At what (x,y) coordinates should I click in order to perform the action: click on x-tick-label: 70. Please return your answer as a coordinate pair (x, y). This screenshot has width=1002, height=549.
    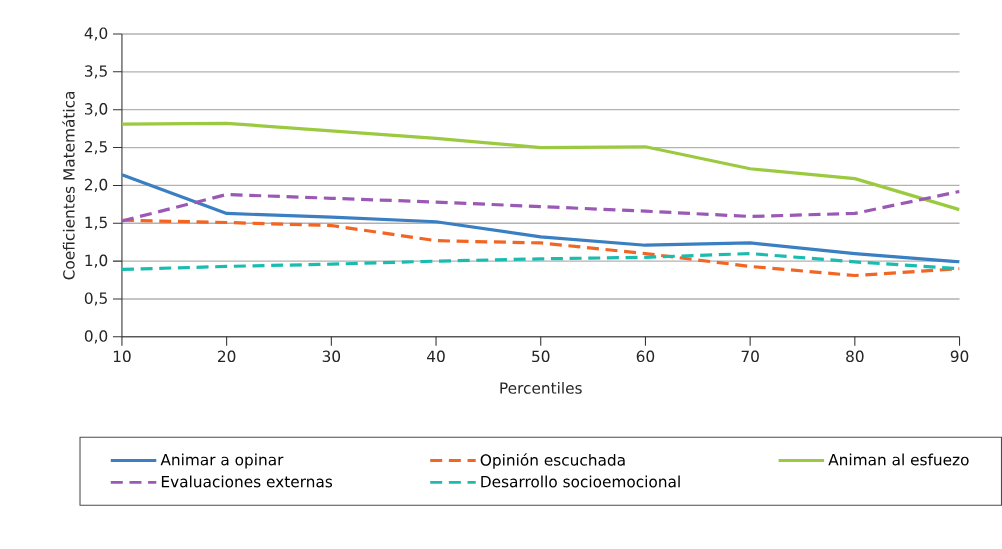
    Looking at the image, I should click on (750, 356).